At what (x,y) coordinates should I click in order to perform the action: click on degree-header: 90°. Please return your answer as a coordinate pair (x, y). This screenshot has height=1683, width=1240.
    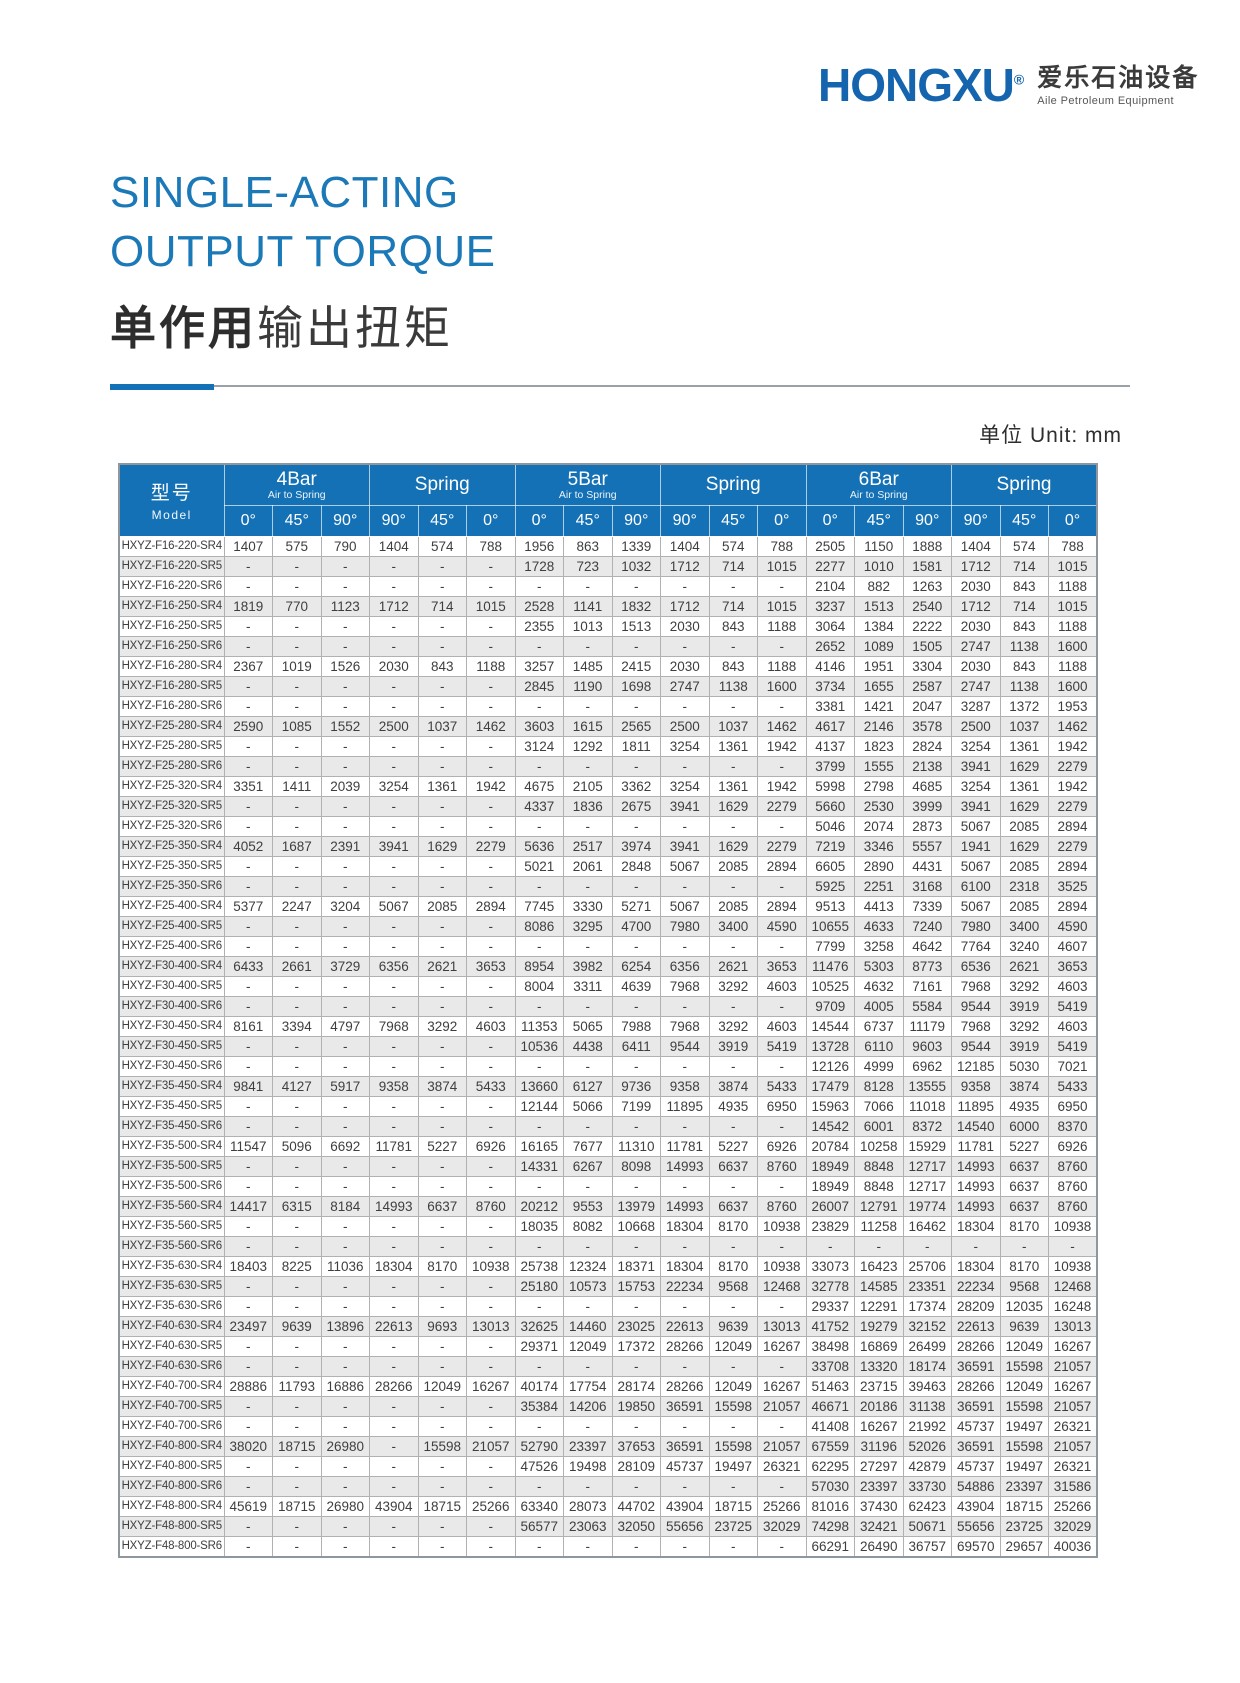
    Looking at the image, I should click on (345, 520).